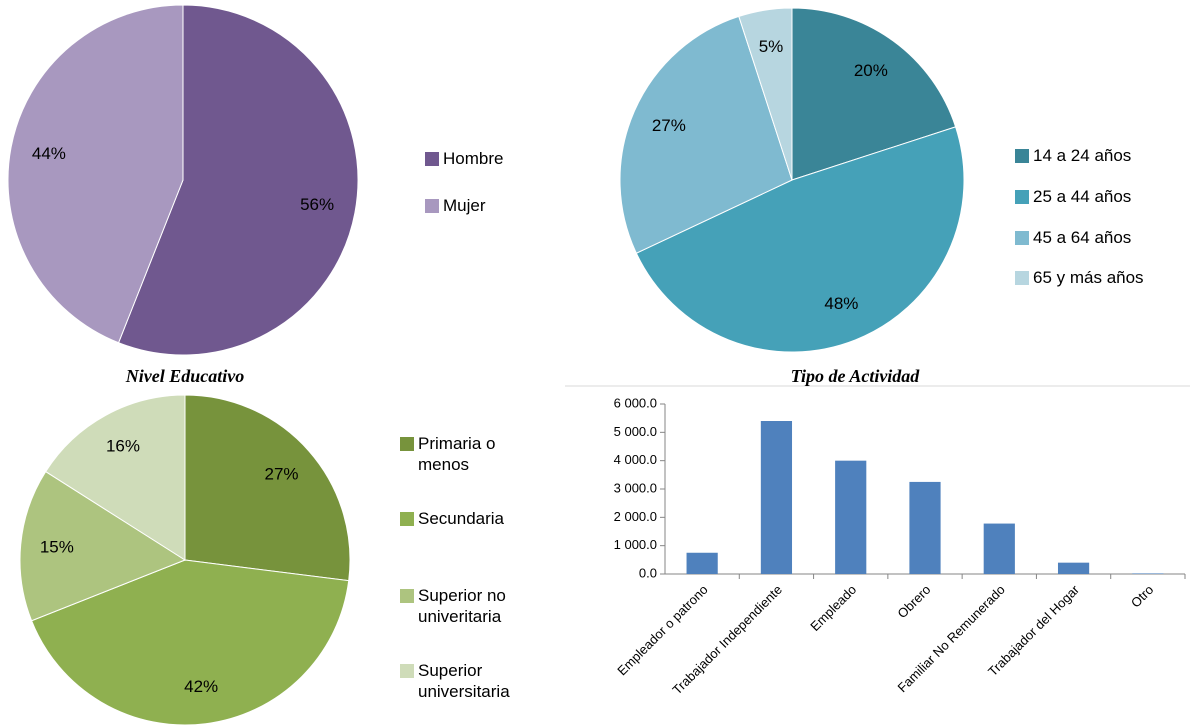 Image resolution: width=1191 pixels, height=726 pixels. What do you see at coordinates (635, 516) in the screenshot?
I see `y-tick-label: 2 000.0` at bounding box center [635, 516].